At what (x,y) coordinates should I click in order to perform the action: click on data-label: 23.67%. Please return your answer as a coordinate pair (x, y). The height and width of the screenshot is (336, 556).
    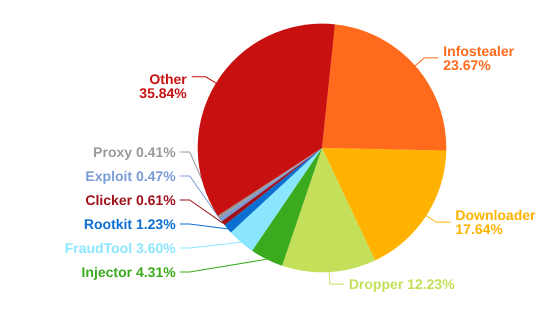
    Looking at the image, I should click on (467, 64).